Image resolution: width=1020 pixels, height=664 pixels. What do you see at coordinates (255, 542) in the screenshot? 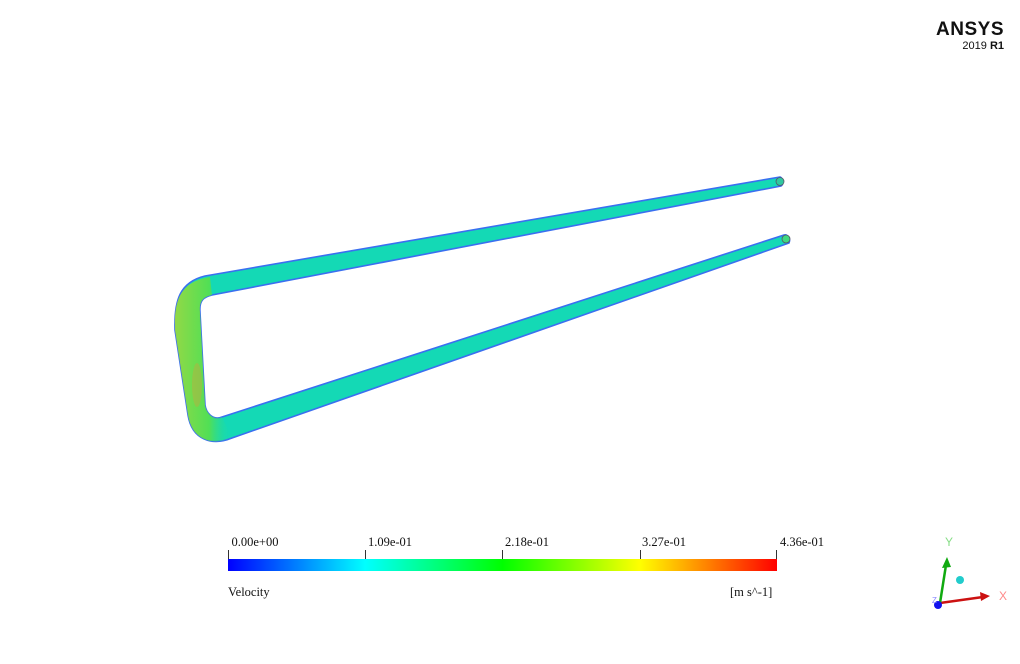
I see `colorbar-tick-label: 0.00e+00` at bounding box center [255, 542].